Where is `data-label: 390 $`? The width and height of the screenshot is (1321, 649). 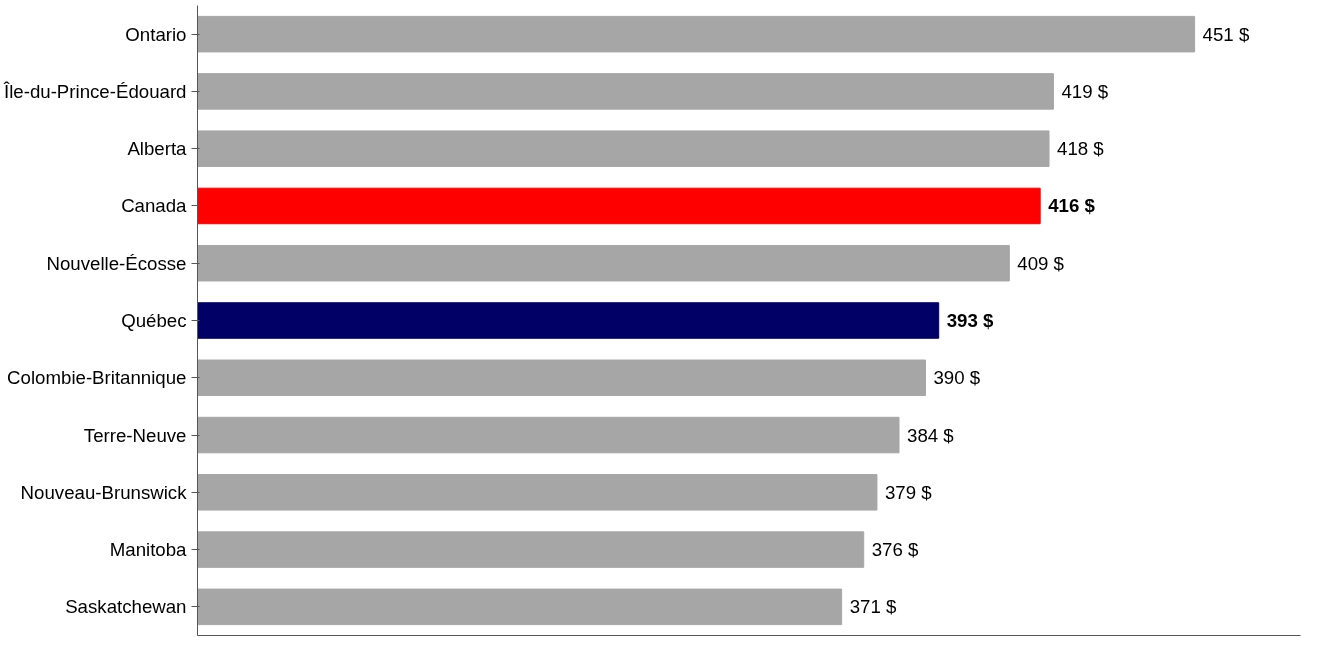
data-label: 390 $ is located at coordinates (957, 378).